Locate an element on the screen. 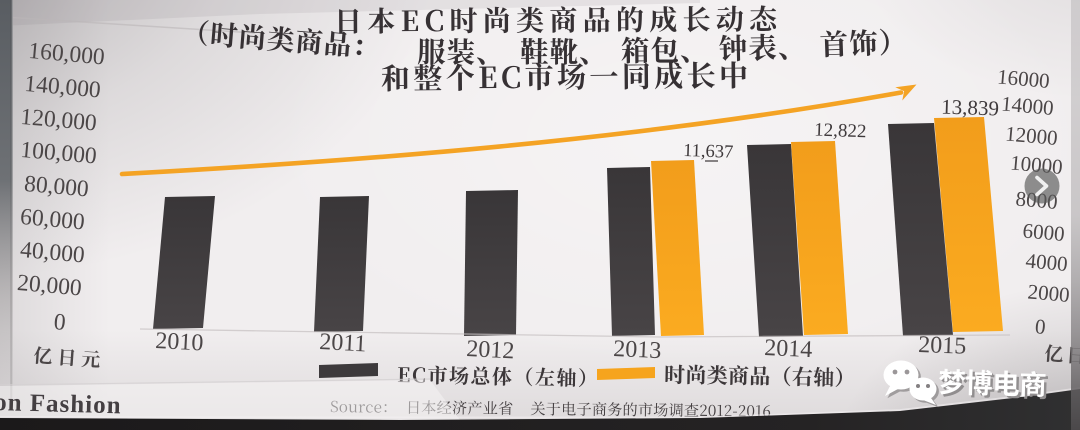 The height and width of the screenshot is (430, 1080). svg-text: 2011 is located at coordinates (343, 343).